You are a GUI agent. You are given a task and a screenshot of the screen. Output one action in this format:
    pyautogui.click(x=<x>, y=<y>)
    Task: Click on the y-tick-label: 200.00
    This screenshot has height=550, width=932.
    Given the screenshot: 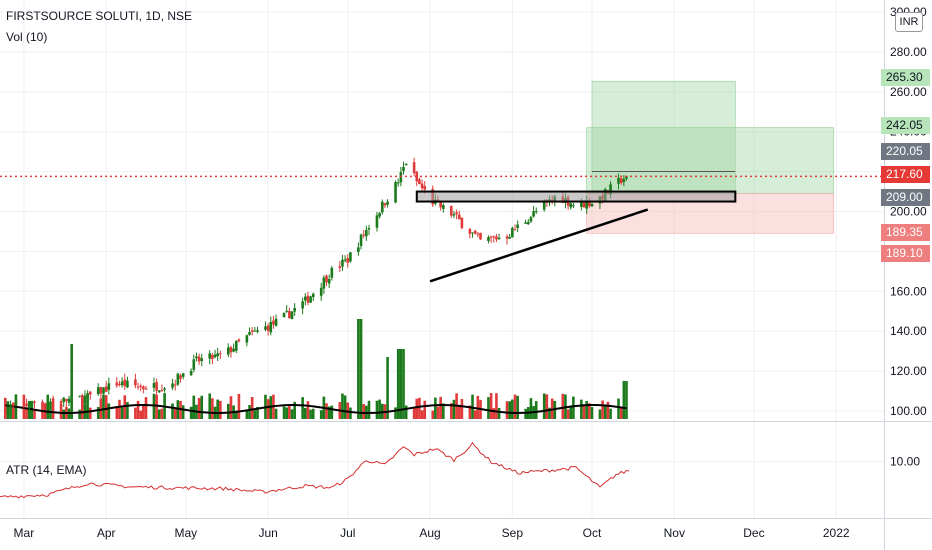 What is the action you would take?
    pyautogui.click(x=908, y=212)
    